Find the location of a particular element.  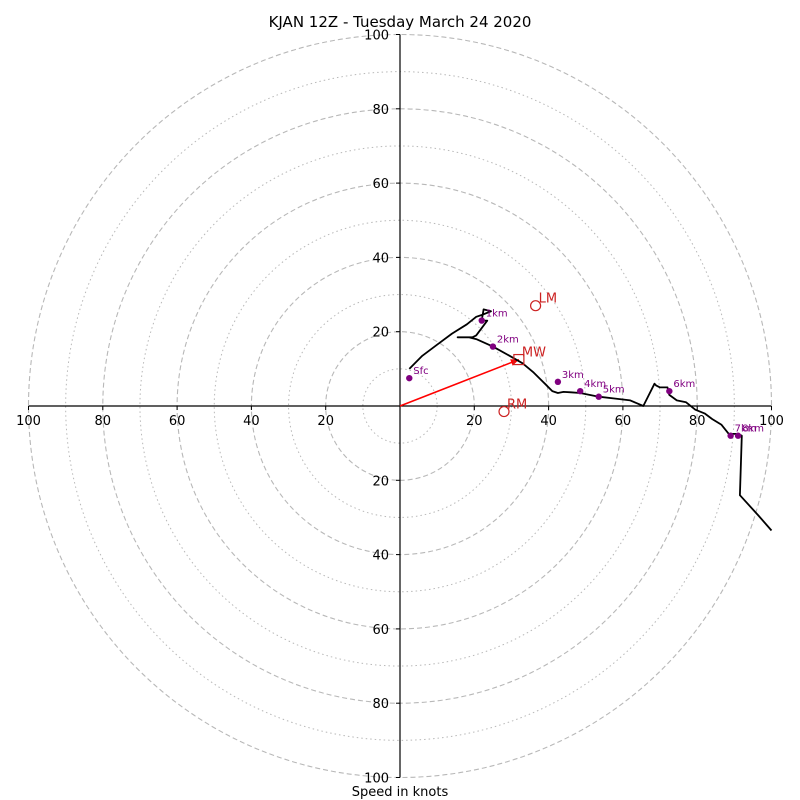

height-marker-3km is located at coordinates (558, 382).